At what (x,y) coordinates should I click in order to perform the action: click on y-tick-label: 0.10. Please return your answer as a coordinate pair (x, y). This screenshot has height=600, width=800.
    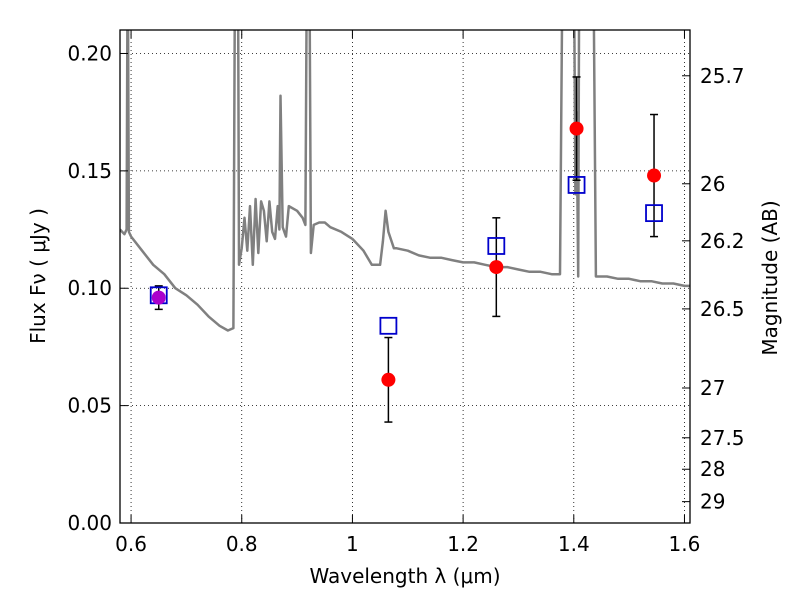
    Looking at the image, I should click on (89, 288).